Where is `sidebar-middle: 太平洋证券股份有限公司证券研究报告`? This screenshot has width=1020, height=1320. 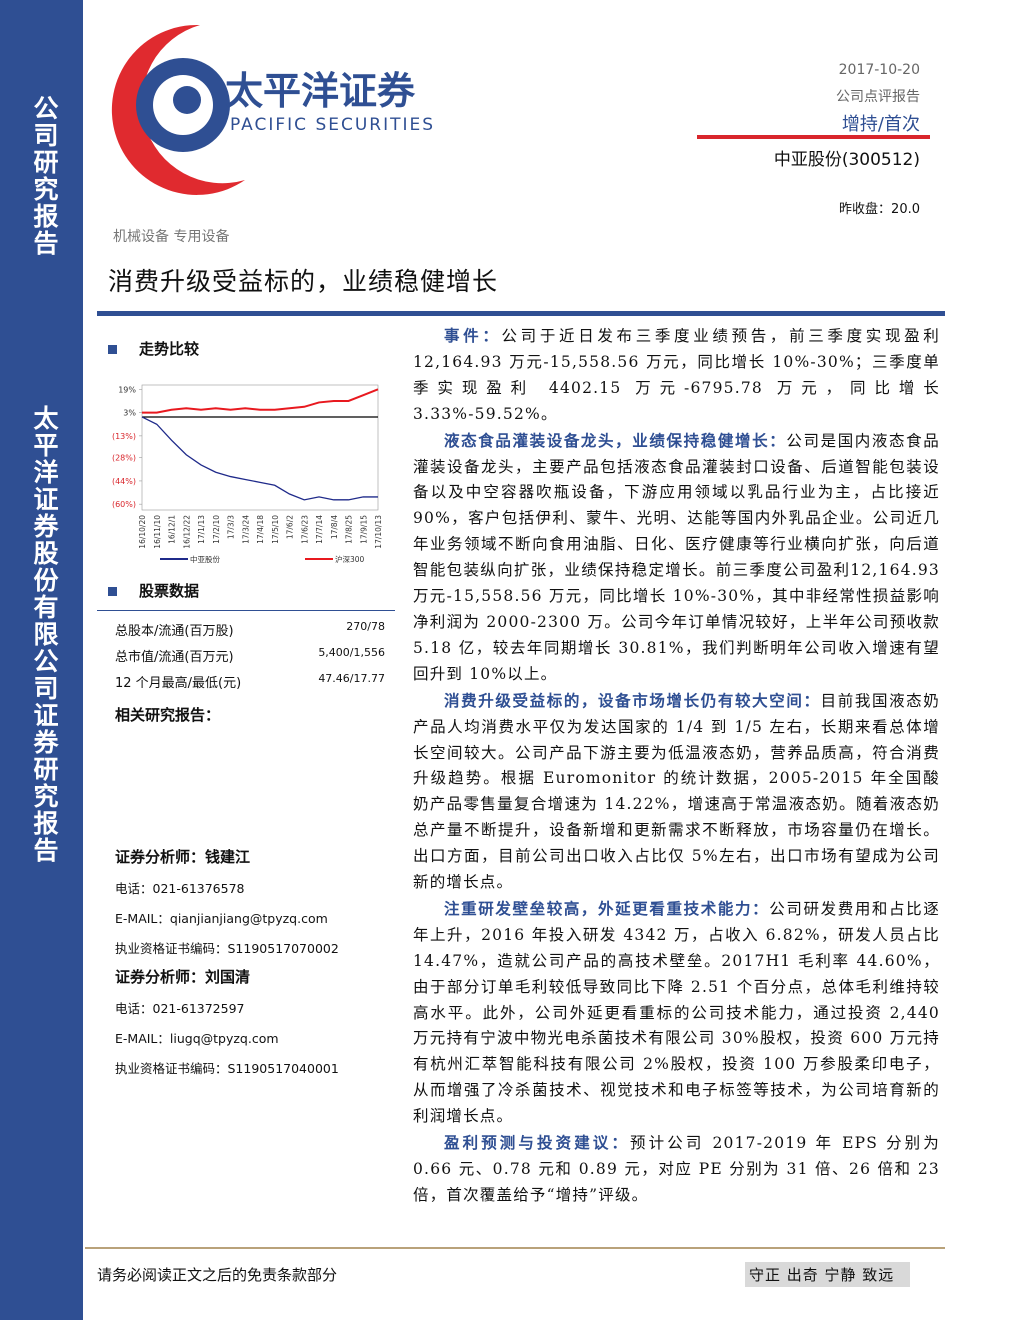 sidebar-middle: 太平洋证券股份有限公司证券研究报告 is located at coordinates (44, 634).